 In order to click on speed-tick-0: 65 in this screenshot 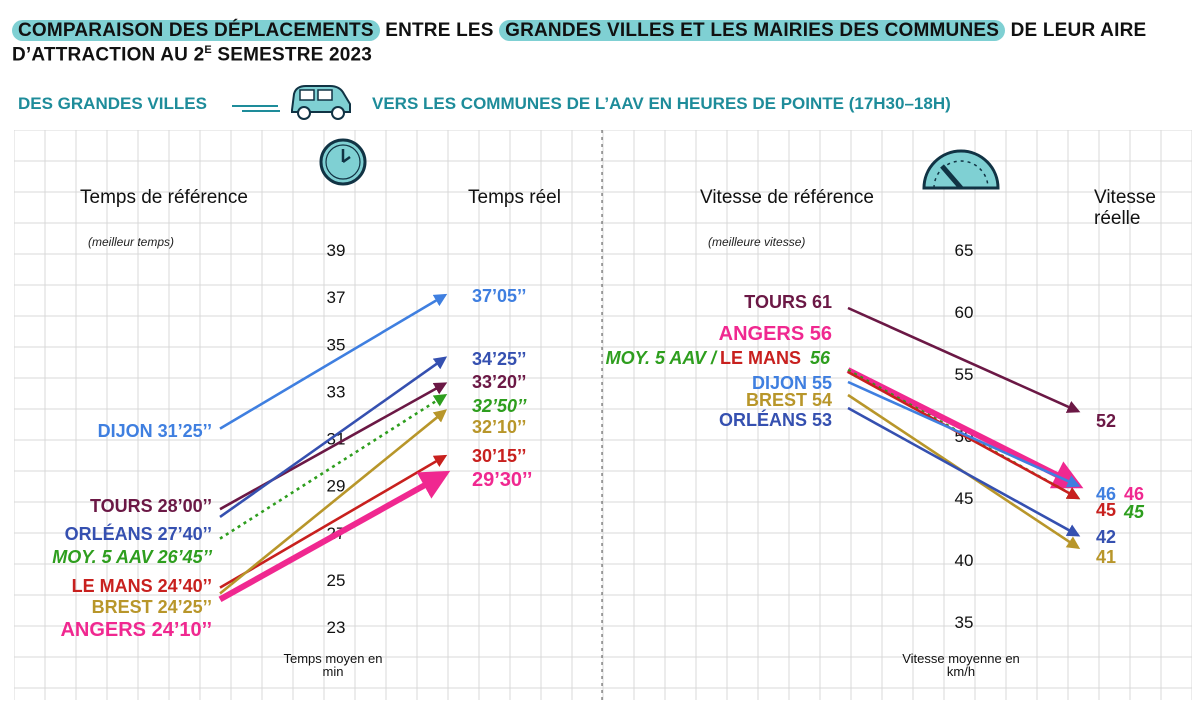, I will do `click(964, 250)`.